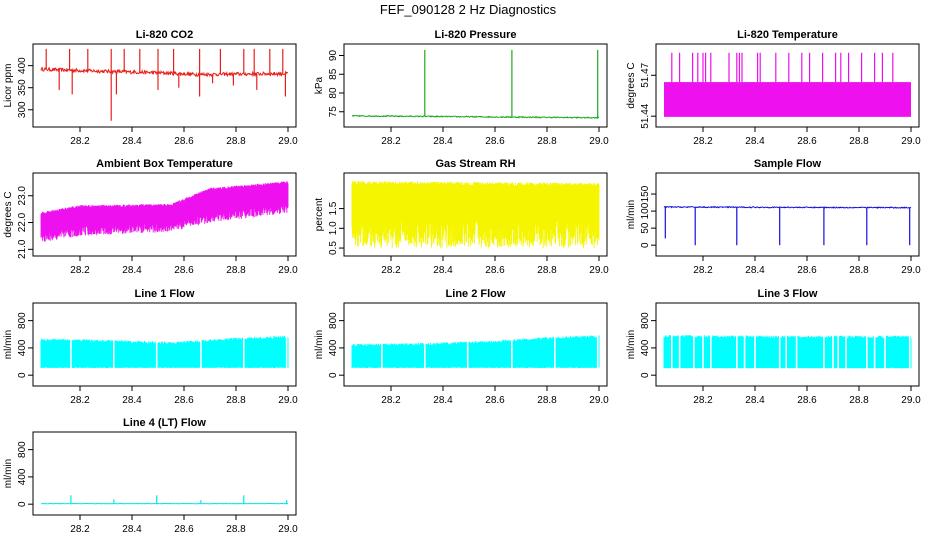 This screenshot has width=936, height=540. Describe the element at coordinates (164, 164) in the screenshot. I see `panel-title: Ambient Box Temperature` at that location.